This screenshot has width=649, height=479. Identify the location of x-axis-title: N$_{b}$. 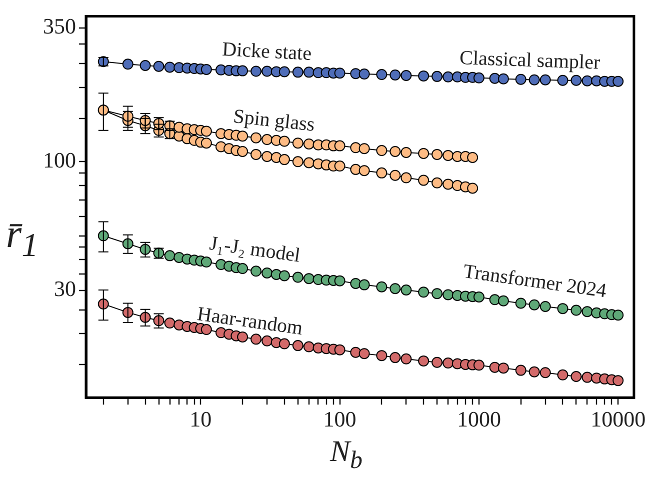
(346, 455).